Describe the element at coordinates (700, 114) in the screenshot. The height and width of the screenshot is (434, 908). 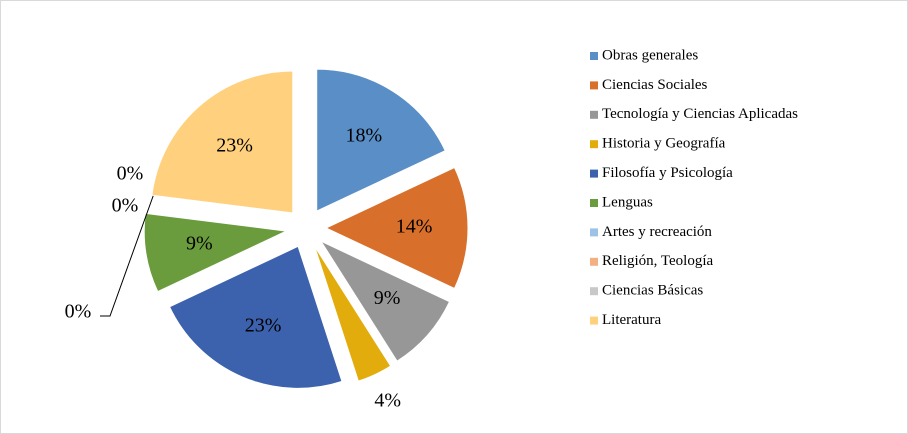
I see `legend-label: Tecnología y Ciencias Aplicadas` at that location.